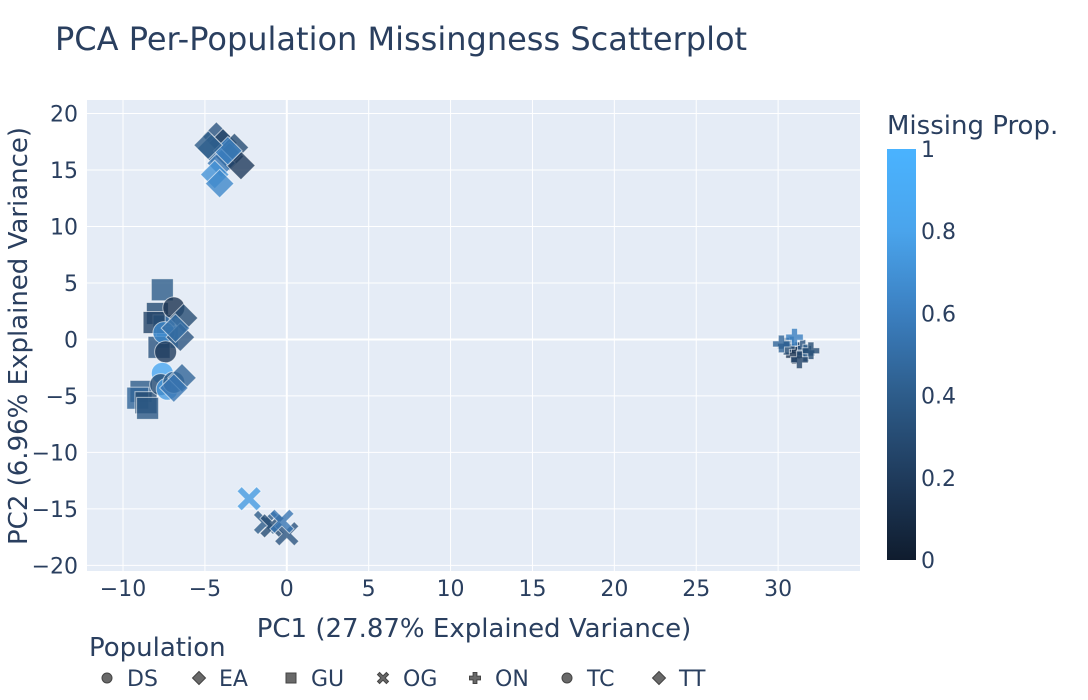 This screenshot has height=700, width=1088. I want to click on legend-item-tc: TC, so click(588, 679).